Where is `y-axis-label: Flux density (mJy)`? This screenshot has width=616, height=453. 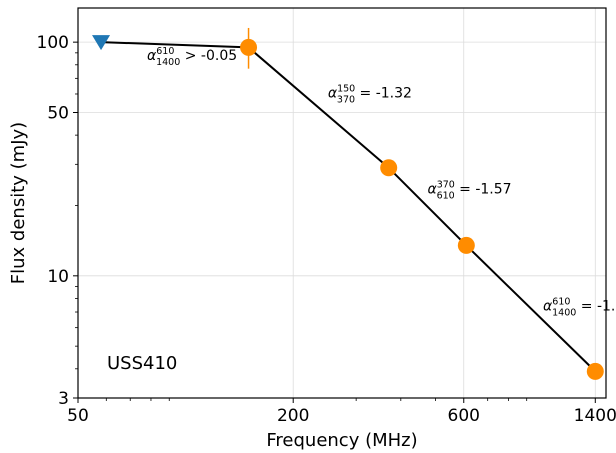 y-axis-label: Flux density (mJy) is located at coordinates (18, 203).